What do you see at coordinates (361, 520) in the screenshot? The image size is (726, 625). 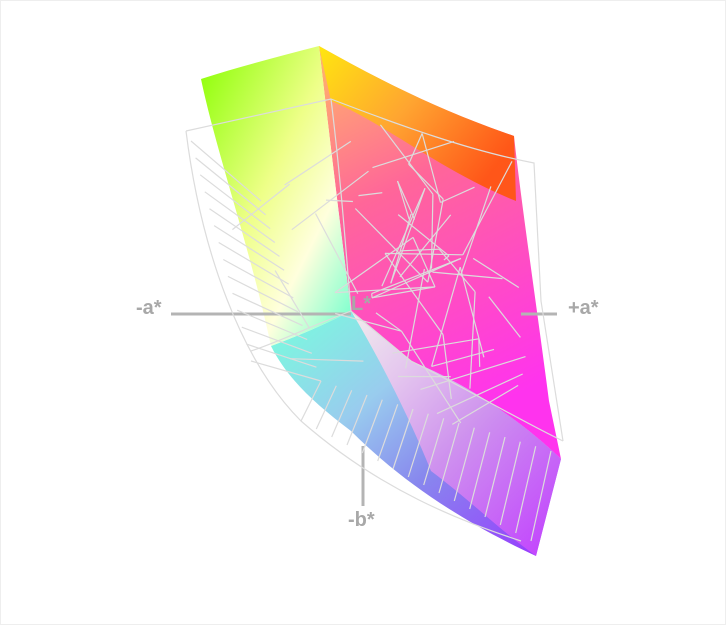 I see `neg-b-axis-label: -b*` at bounding box center [361, 520].